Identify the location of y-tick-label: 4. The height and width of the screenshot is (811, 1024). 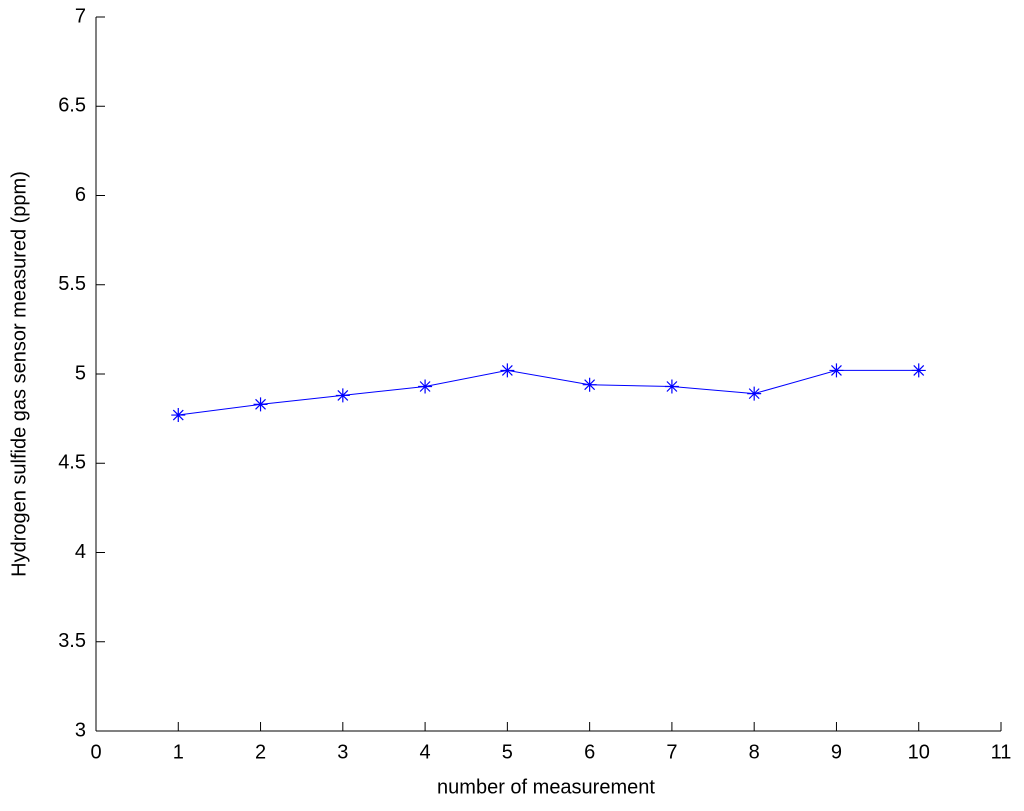
(80, 552).